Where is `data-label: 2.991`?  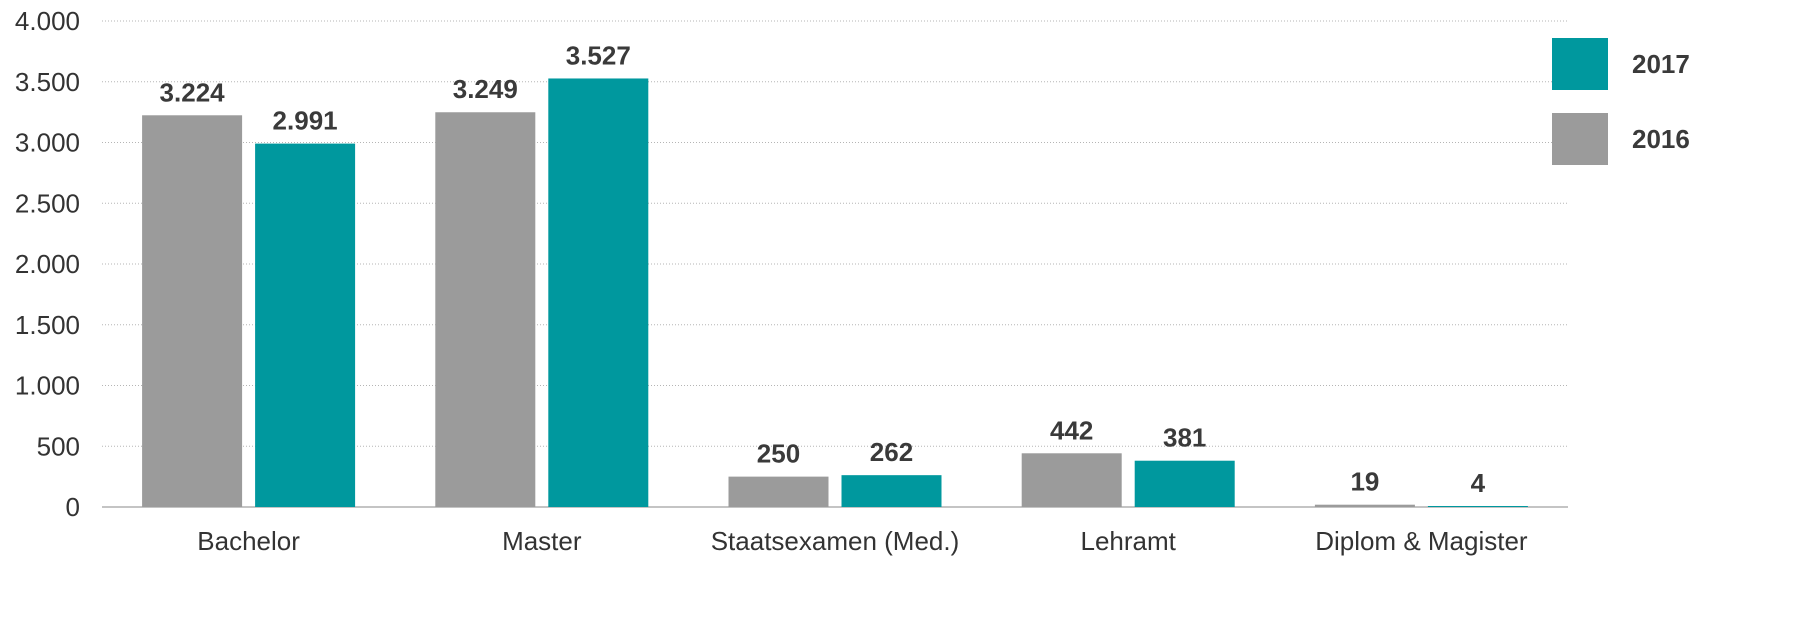 data-label: 2.991 is located at coordinates (305, 121).